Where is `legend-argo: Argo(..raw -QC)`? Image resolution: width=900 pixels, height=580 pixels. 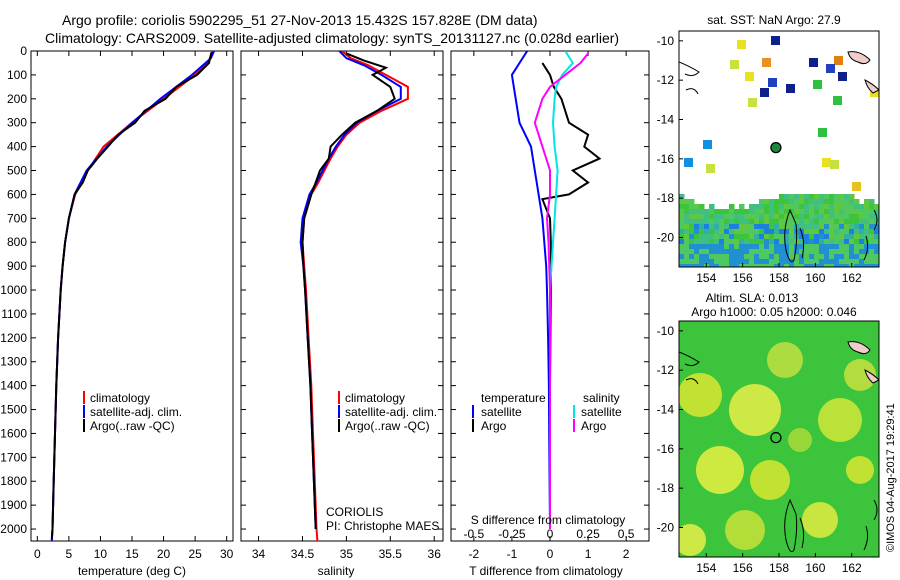
legend-argo: Argo(..raw -QC) is located at coordinates (132, 426).